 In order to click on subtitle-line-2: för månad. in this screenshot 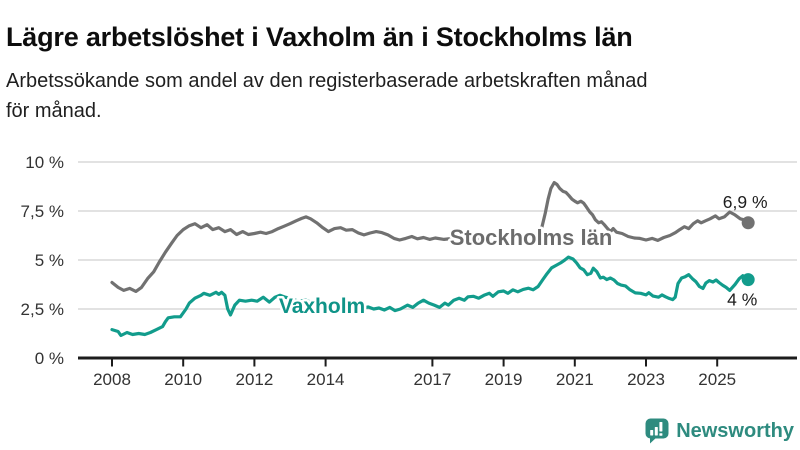, I will do `click(54, 111)`.